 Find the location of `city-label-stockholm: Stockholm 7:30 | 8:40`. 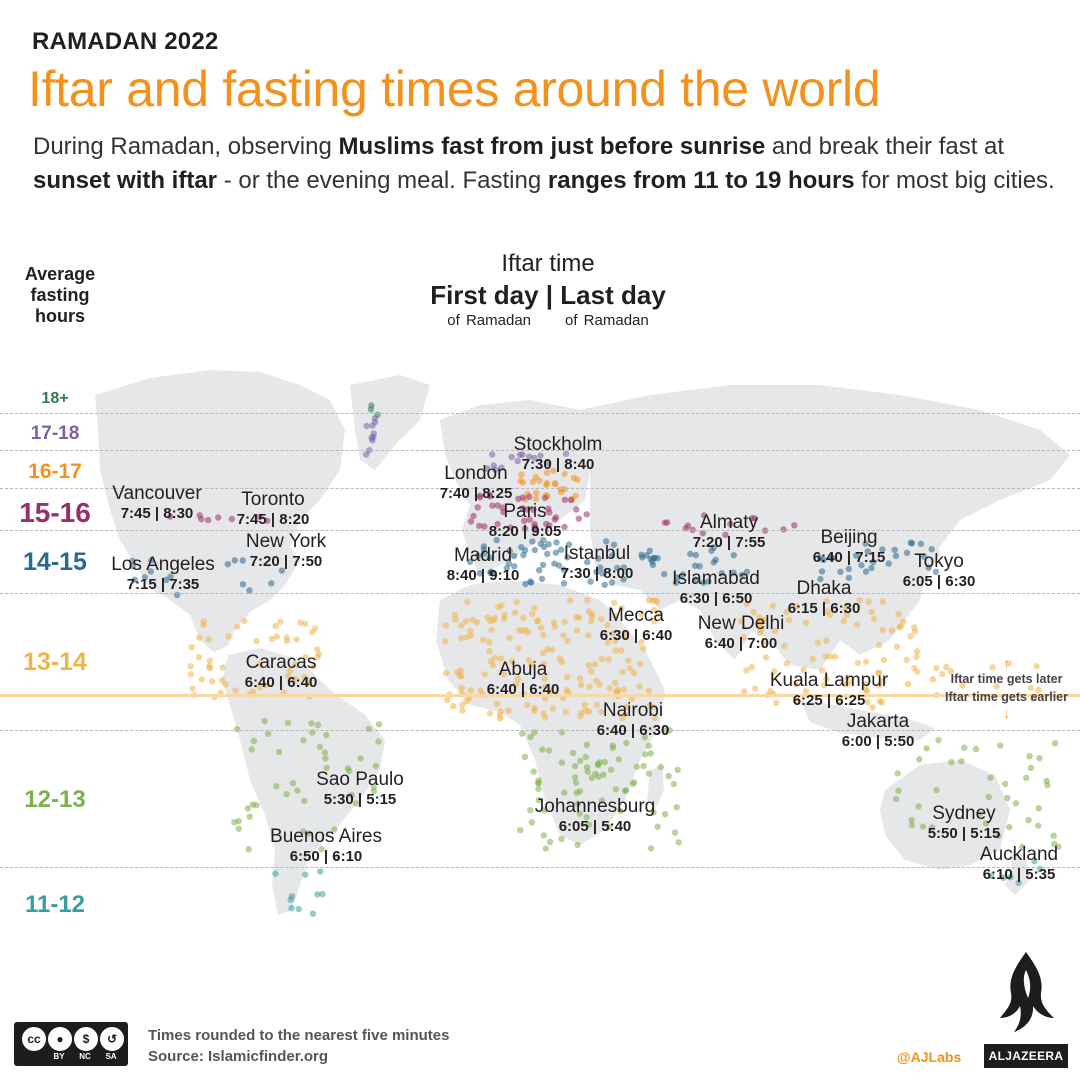

city-label-stockholm: Stockholm 7:30 | 8:40 is located at coordinates (558, 454).